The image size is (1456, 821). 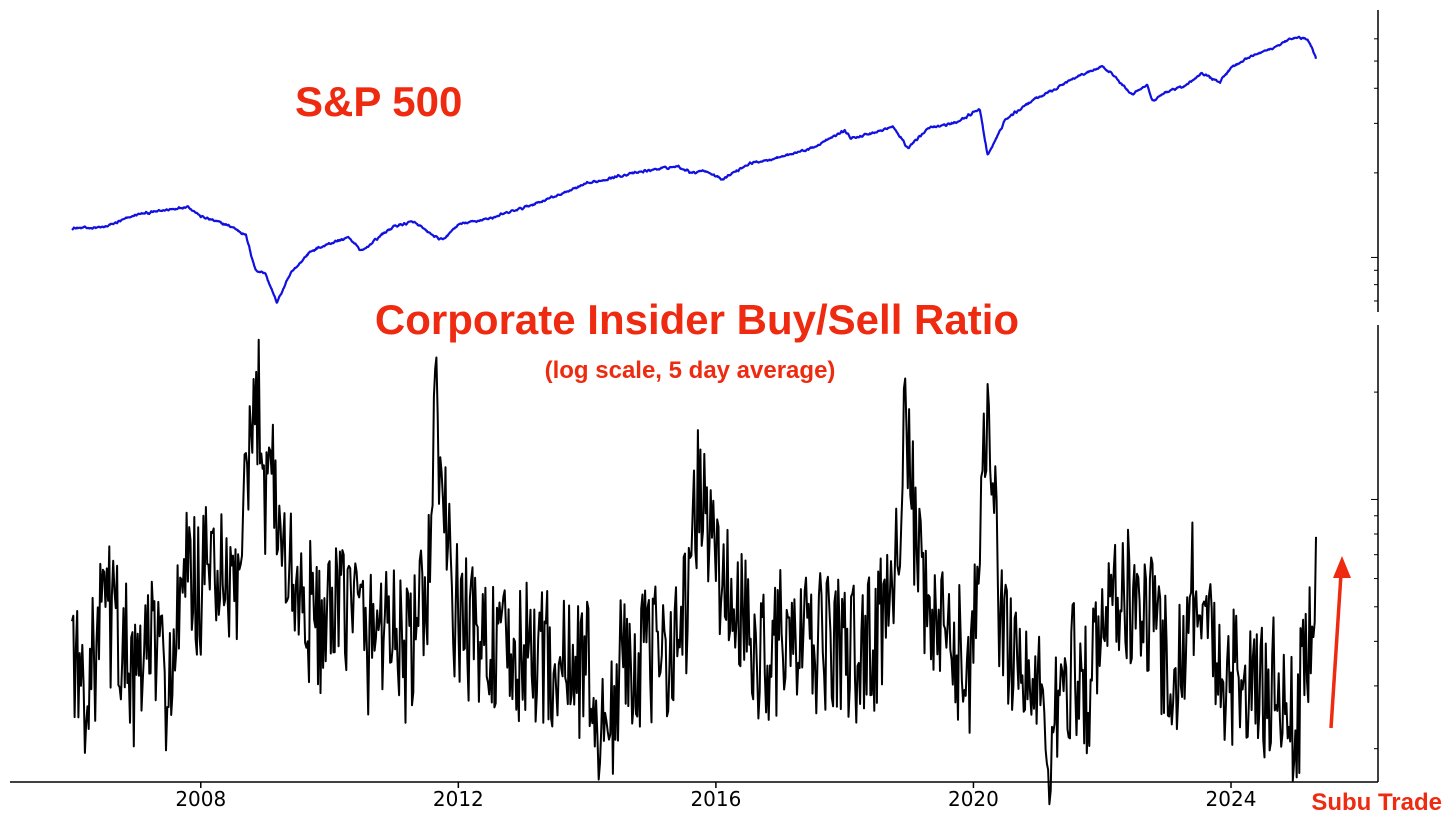 I want to click on x-tick-label-2016: 2016, so click(x=715, y=799).